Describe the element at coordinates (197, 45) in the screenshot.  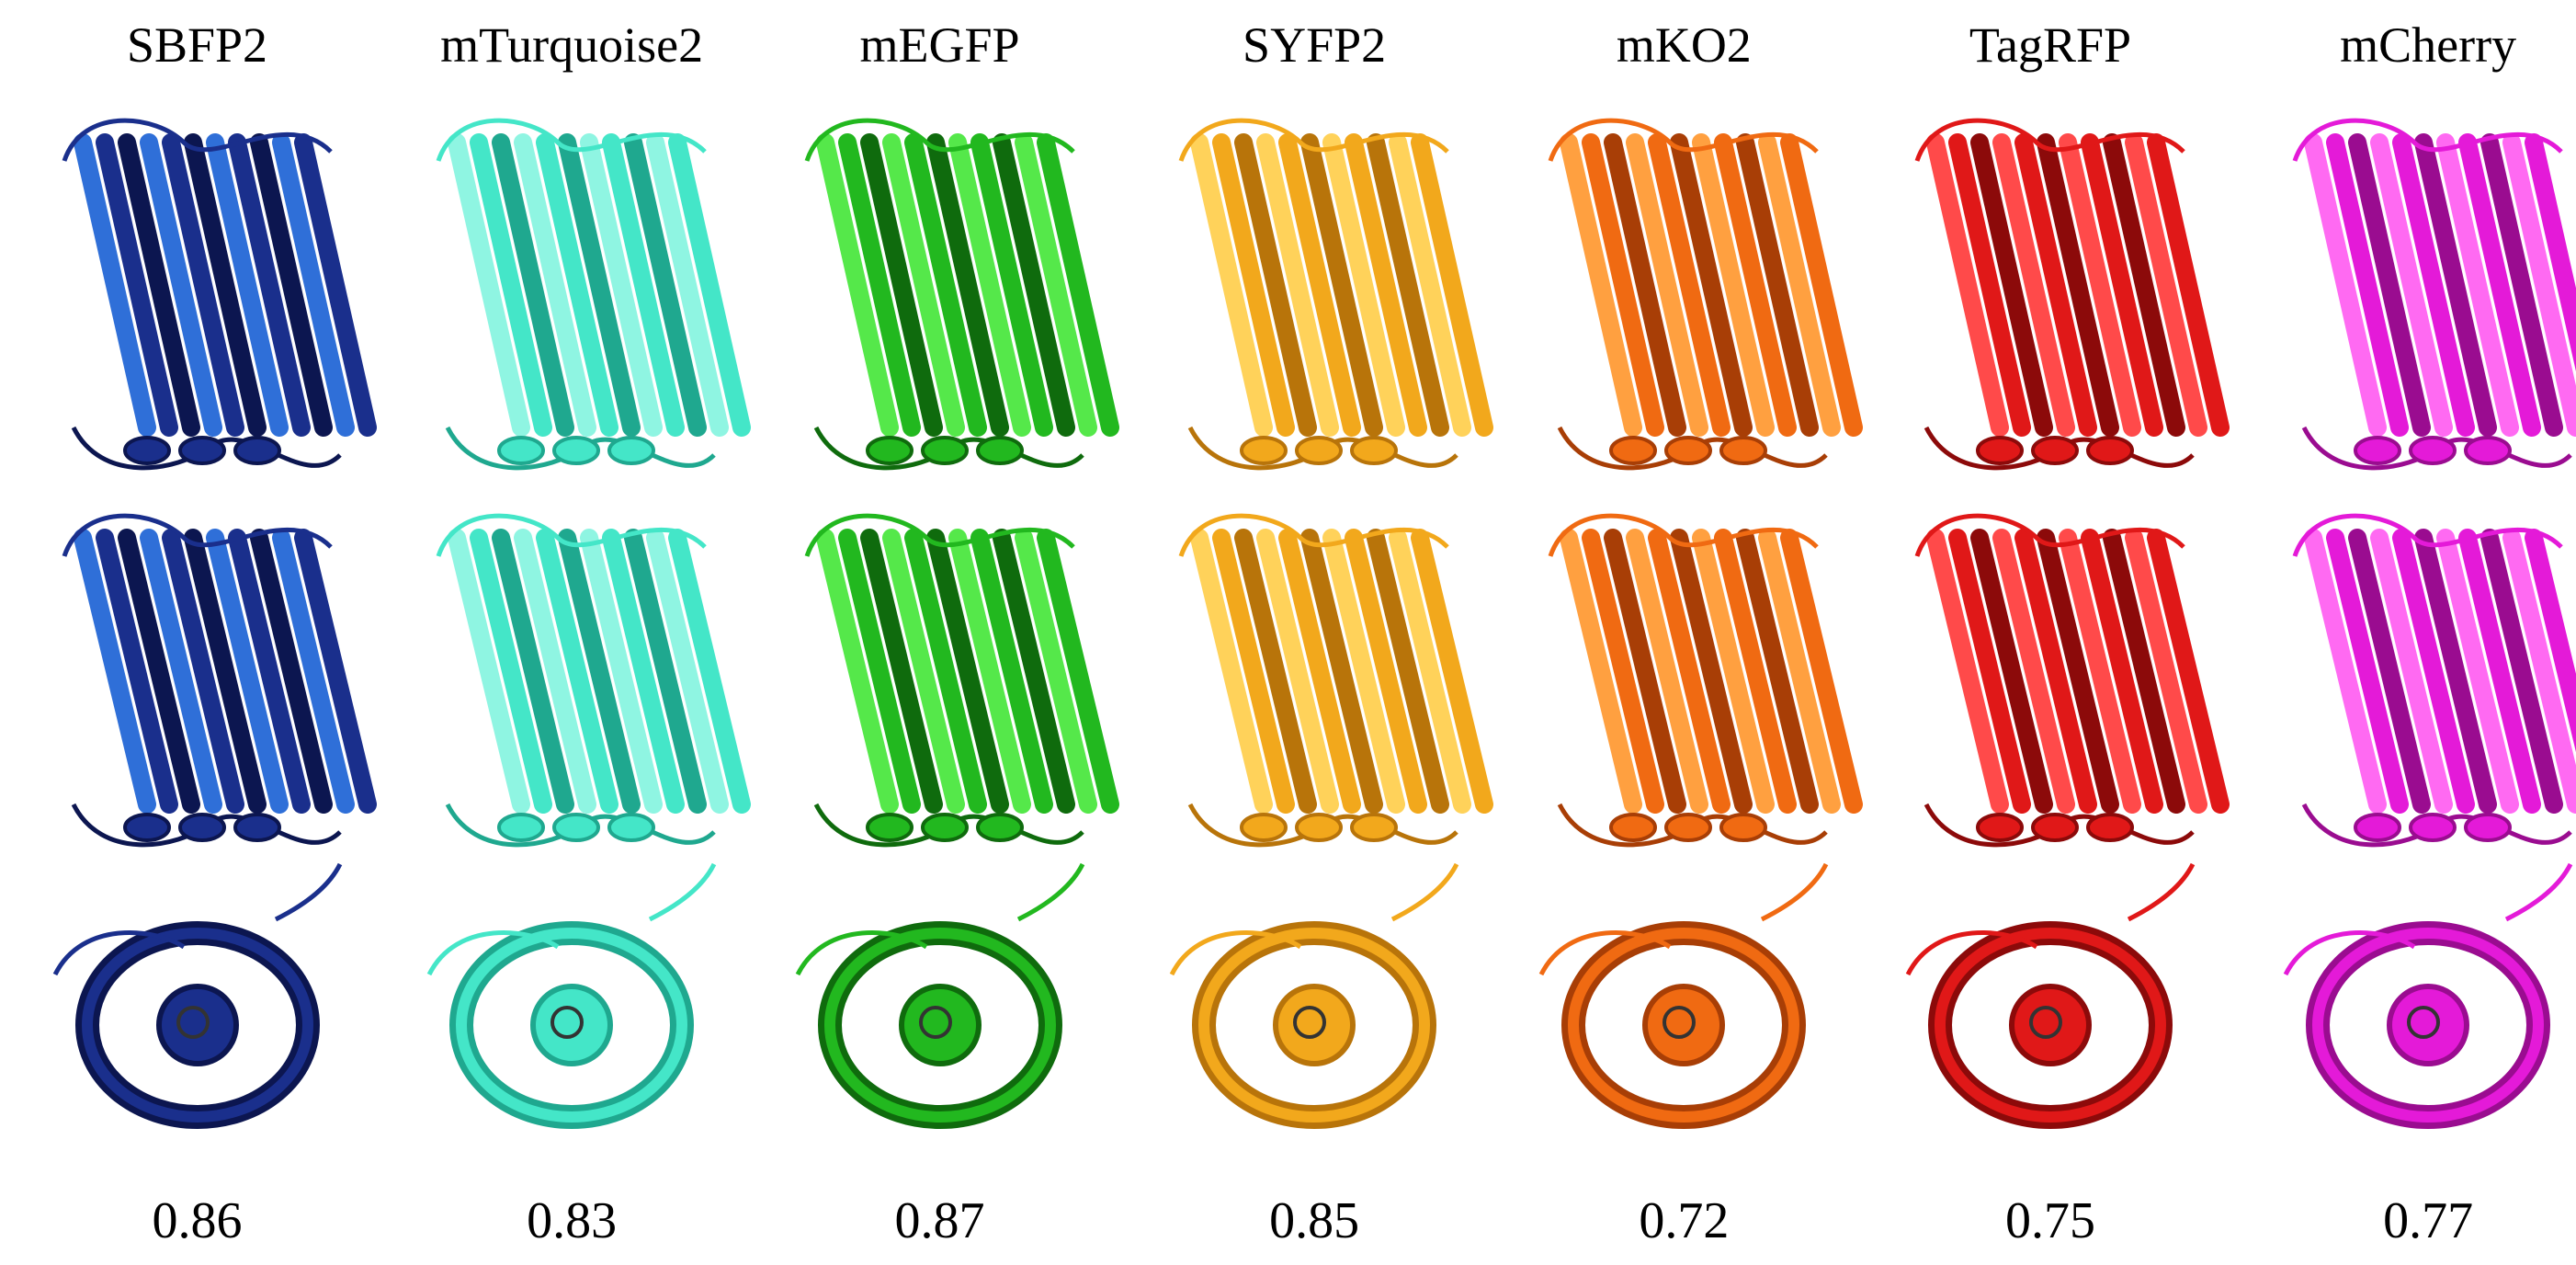
I see `protein-name: SBFP2` at that location.